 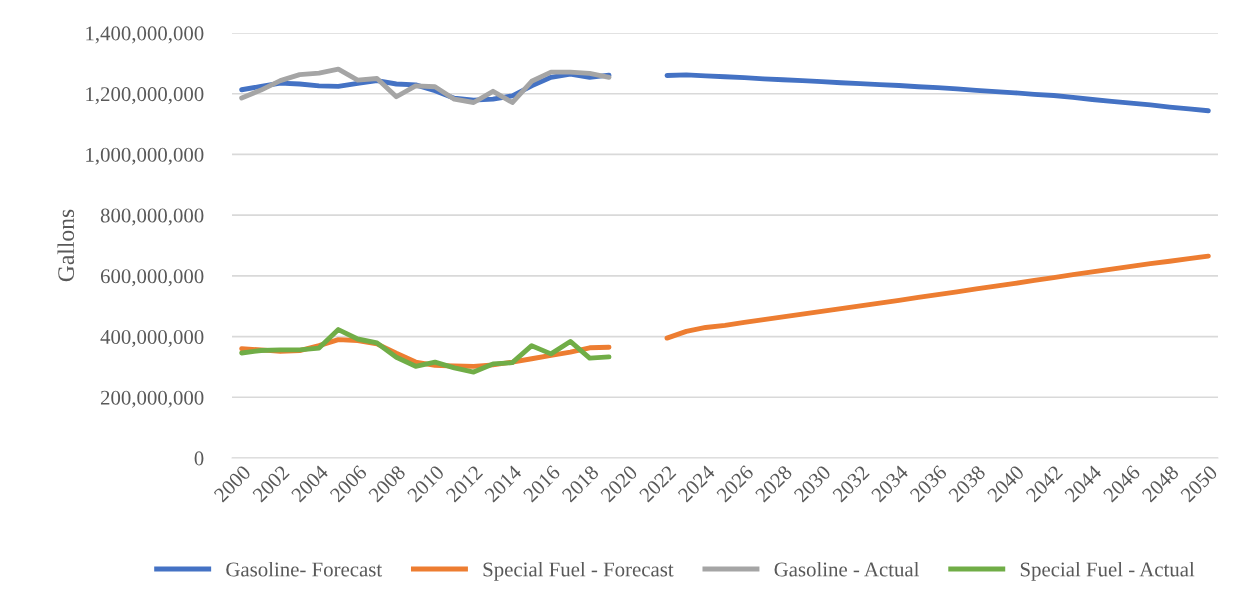 What do you see at coordinates (152, 338) in the screenshot?
I see `y-tick-label: 400,000,000` at bounding box center [152, 338].